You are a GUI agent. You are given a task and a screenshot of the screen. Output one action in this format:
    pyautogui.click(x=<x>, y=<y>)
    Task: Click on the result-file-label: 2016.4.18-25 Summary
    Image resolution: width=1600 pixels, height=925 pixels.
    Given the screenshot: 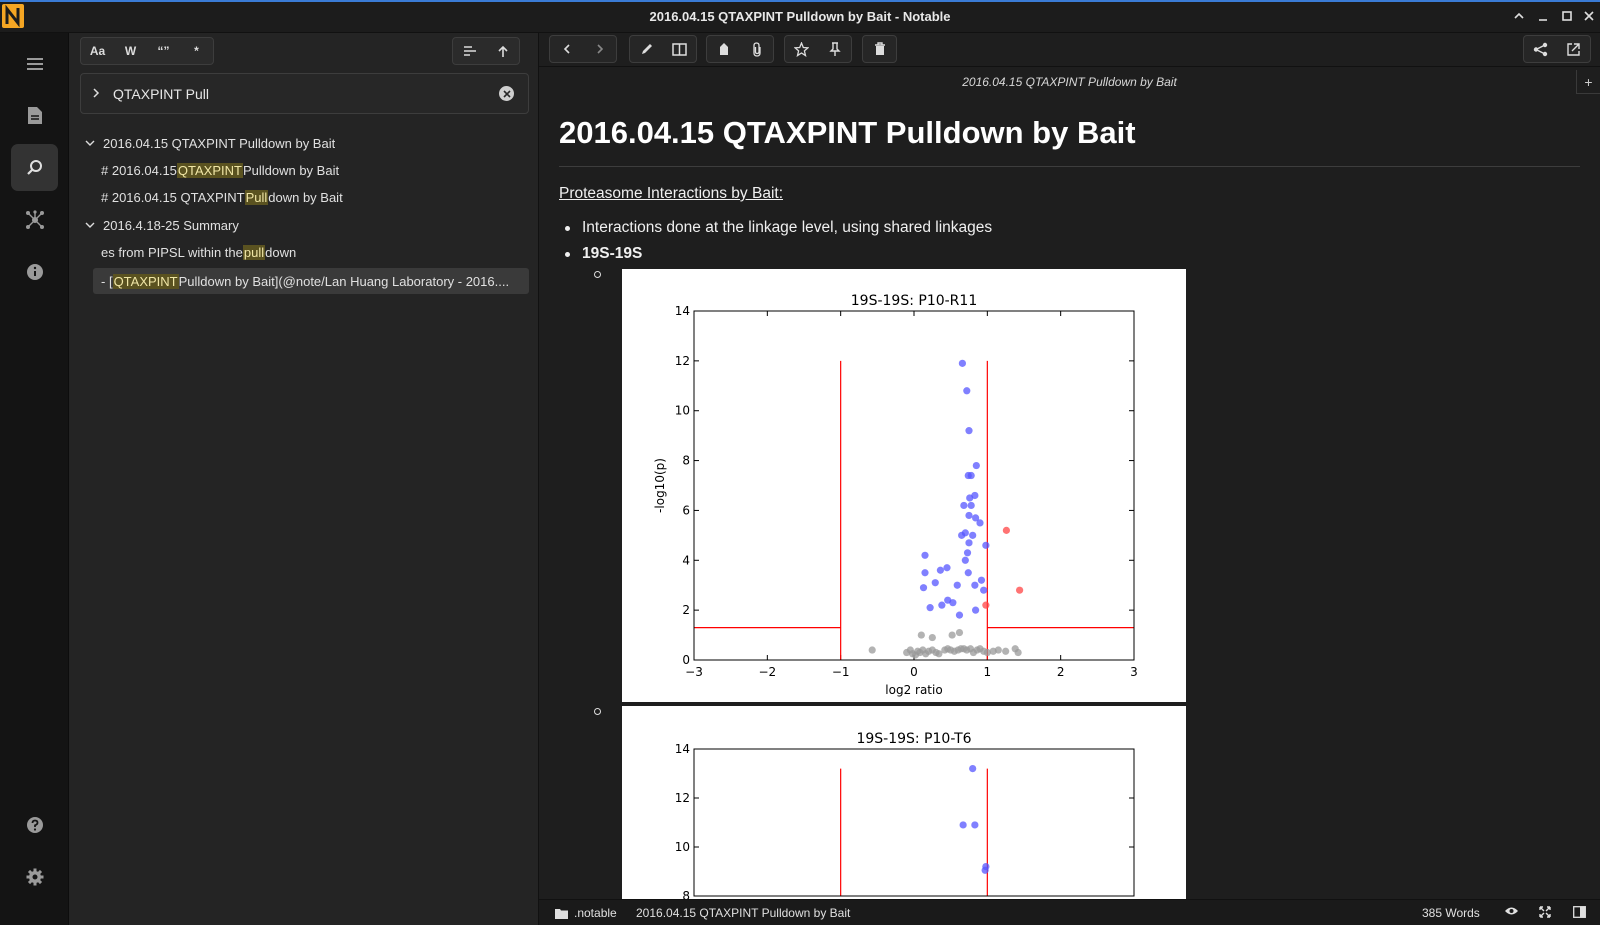 What is the action you would take?
    pyautogui.click(x=171, y=225)
    